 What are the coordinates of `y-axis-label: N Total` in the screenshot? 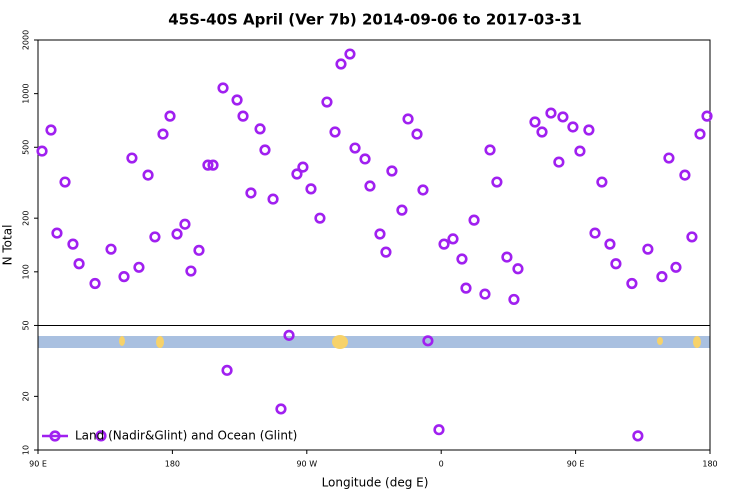 It's located at (8, 245).